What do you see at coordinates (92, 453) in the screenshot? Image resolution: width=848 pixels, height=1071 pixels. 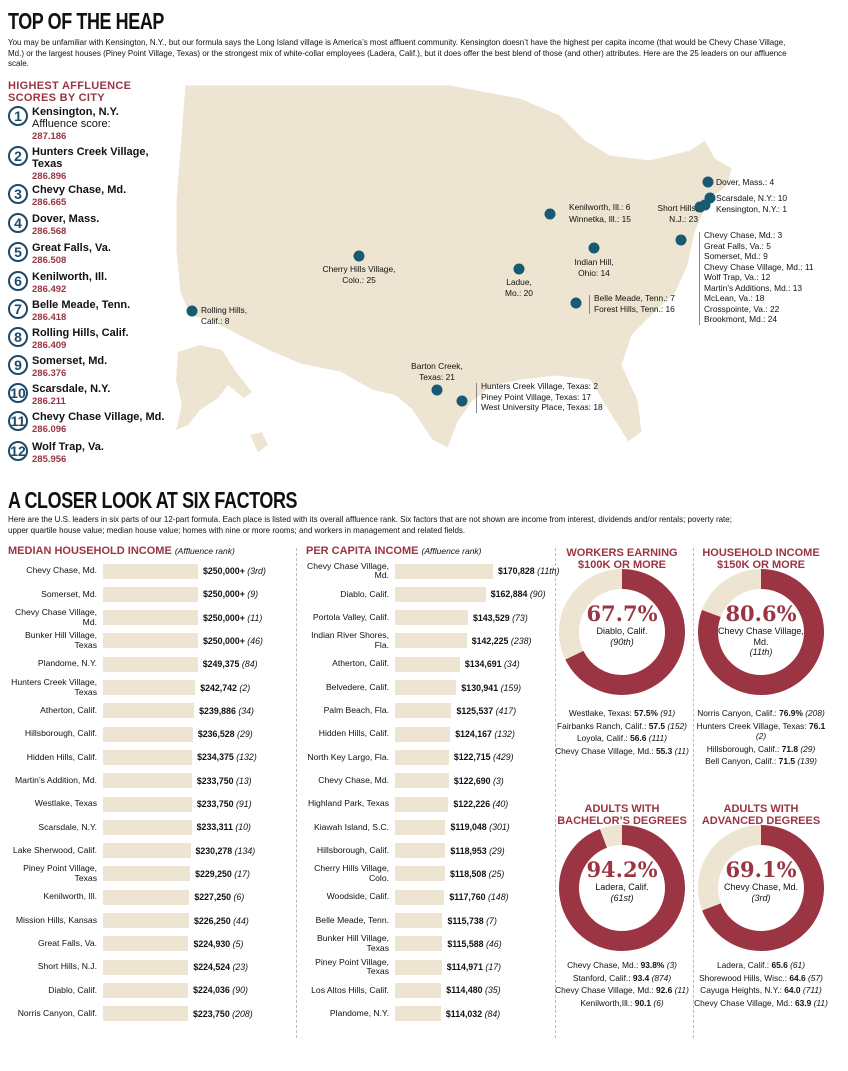 I see `ranking-item: 12 Wolf Trap, Va. 285.956` at bounding box center [92, 453].